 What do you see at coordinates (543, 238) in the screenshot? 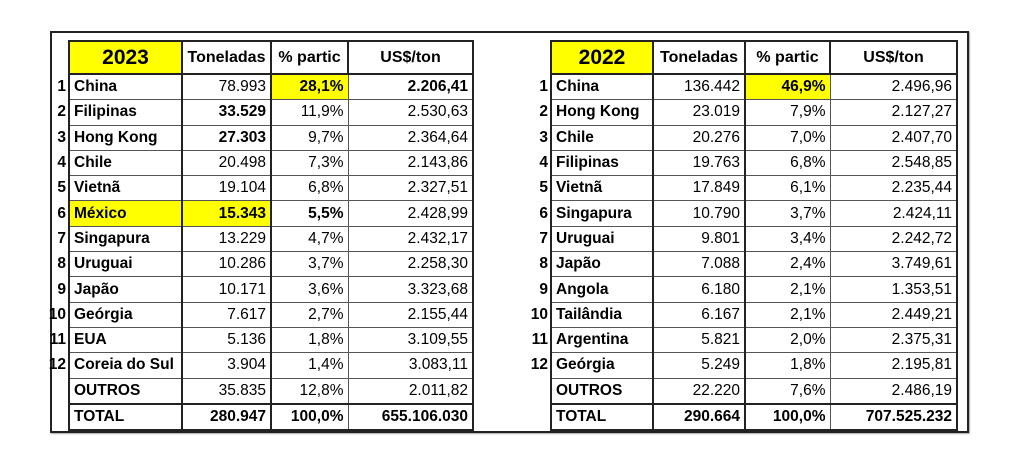
I see `rank-number: 7` at bounding box center [543, 238].